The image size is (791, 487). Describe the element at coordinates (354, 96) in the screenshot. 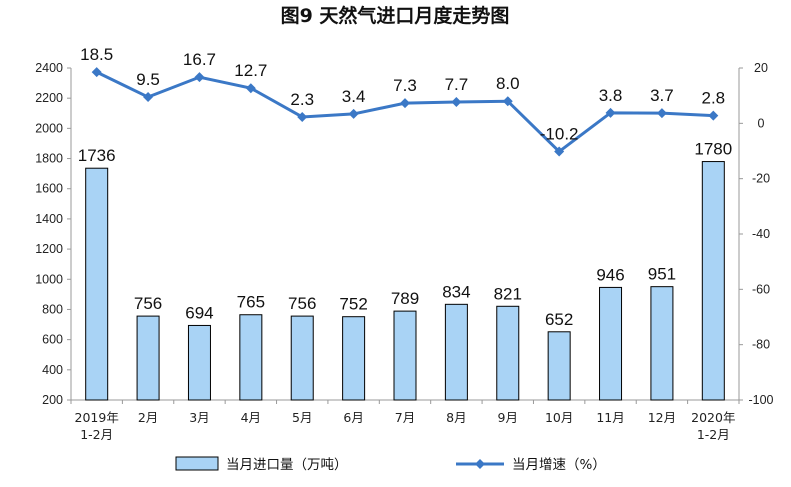

I see `growth-value-label: 3.4` at that location.